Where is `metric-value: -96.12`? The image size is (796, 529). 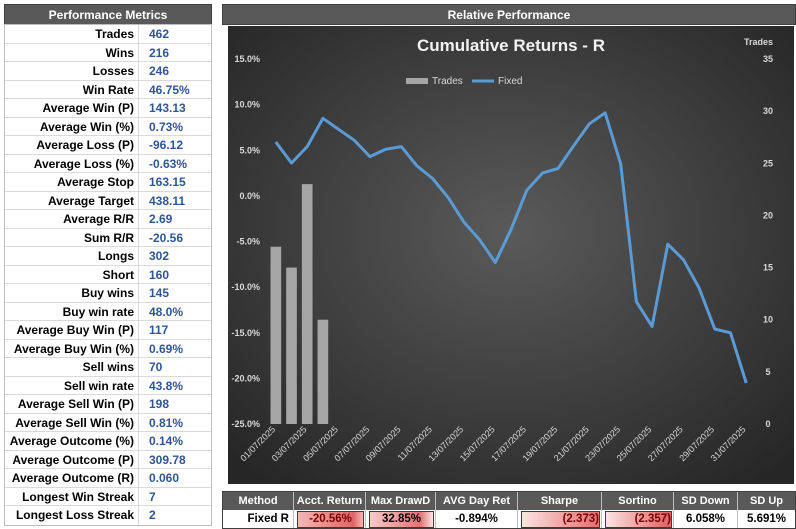 metric-value: -96.12 is located at coordinates (166, 145).